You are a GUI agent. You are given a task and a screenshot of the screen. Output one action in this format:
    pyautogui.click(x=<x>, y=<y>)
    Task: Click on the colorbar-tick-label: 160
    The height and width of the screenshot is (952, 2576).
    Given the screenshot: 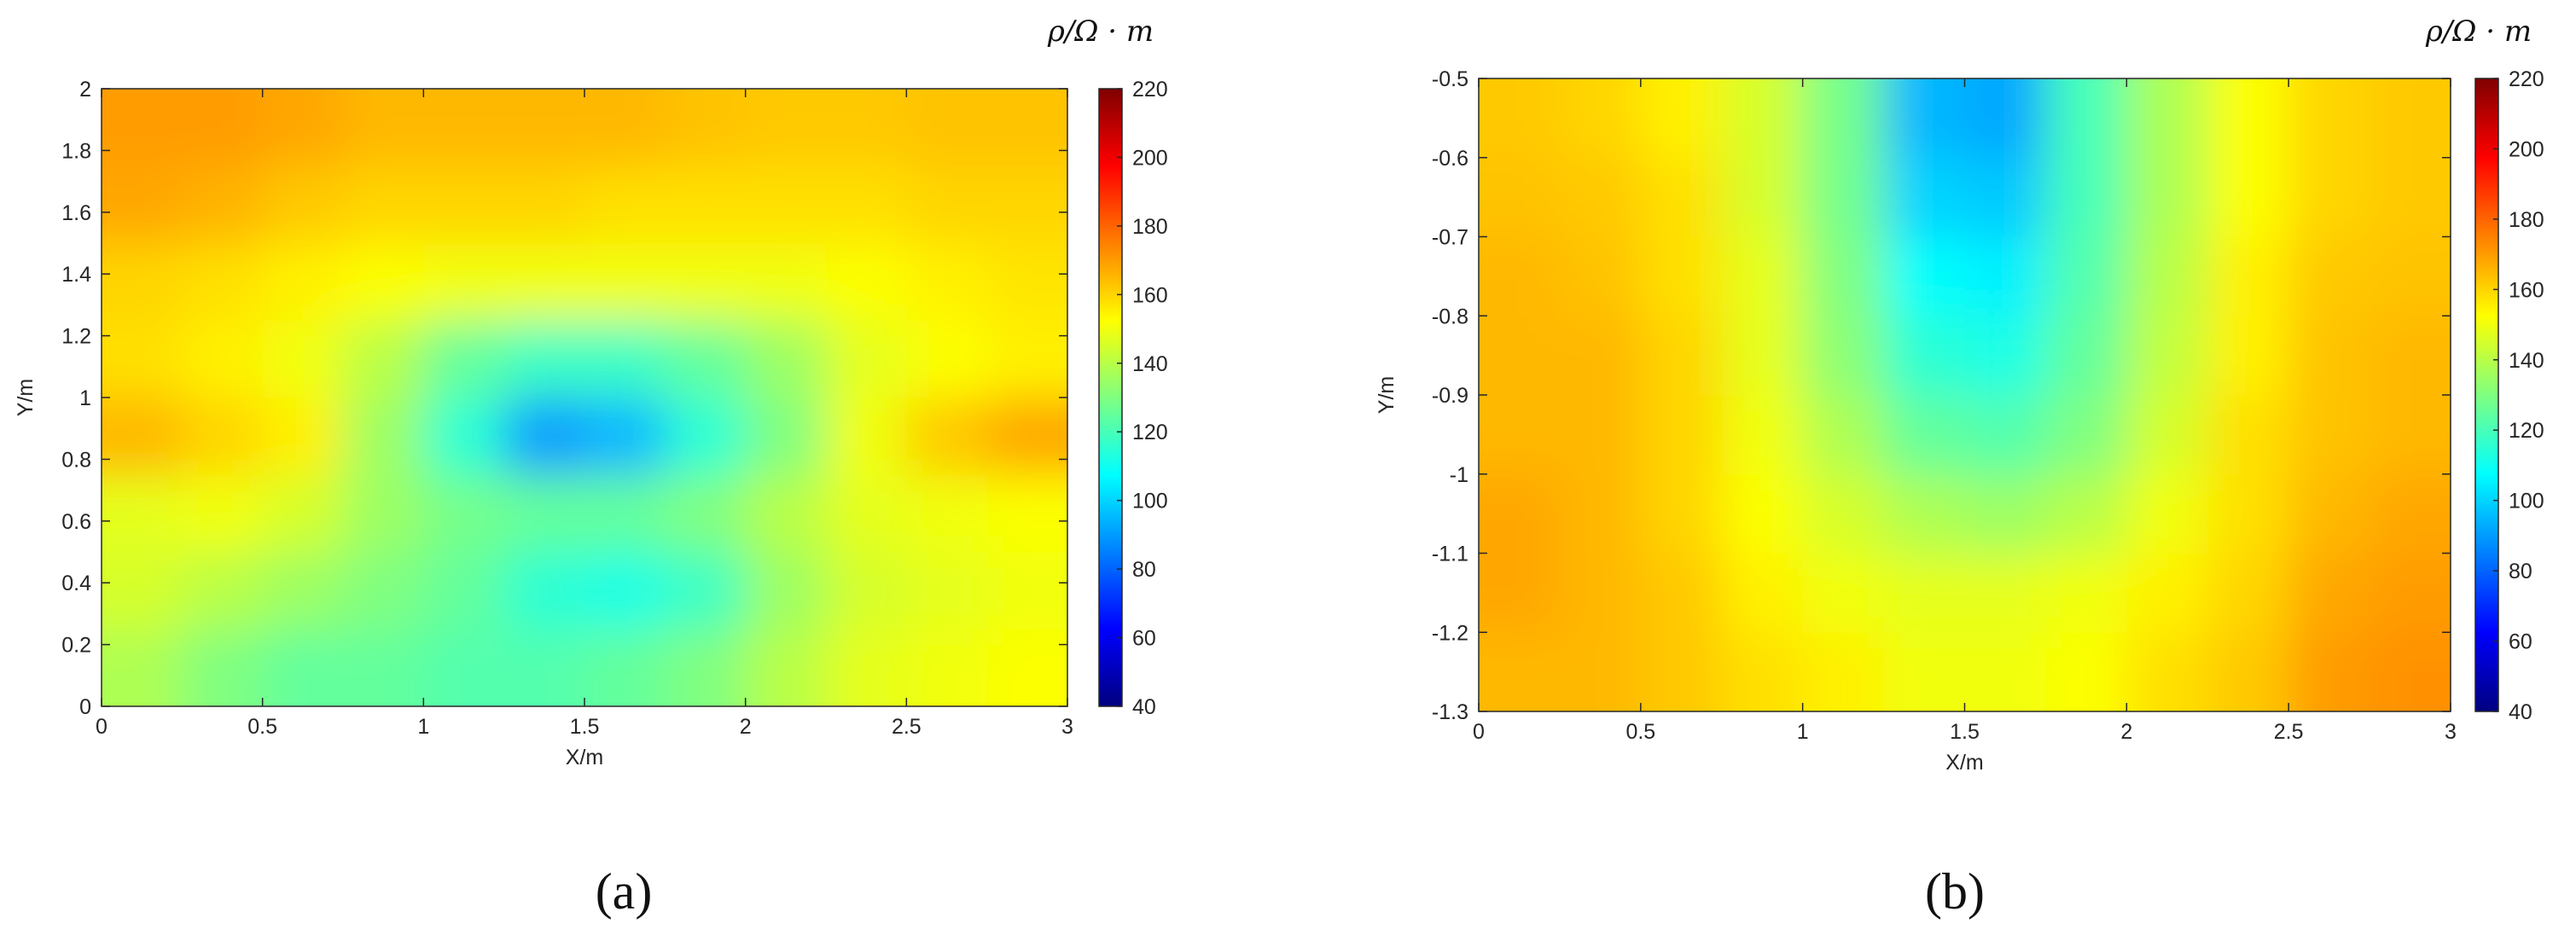 What is the action you would take?
    pyautogui.click(x=2526, y=290)
    